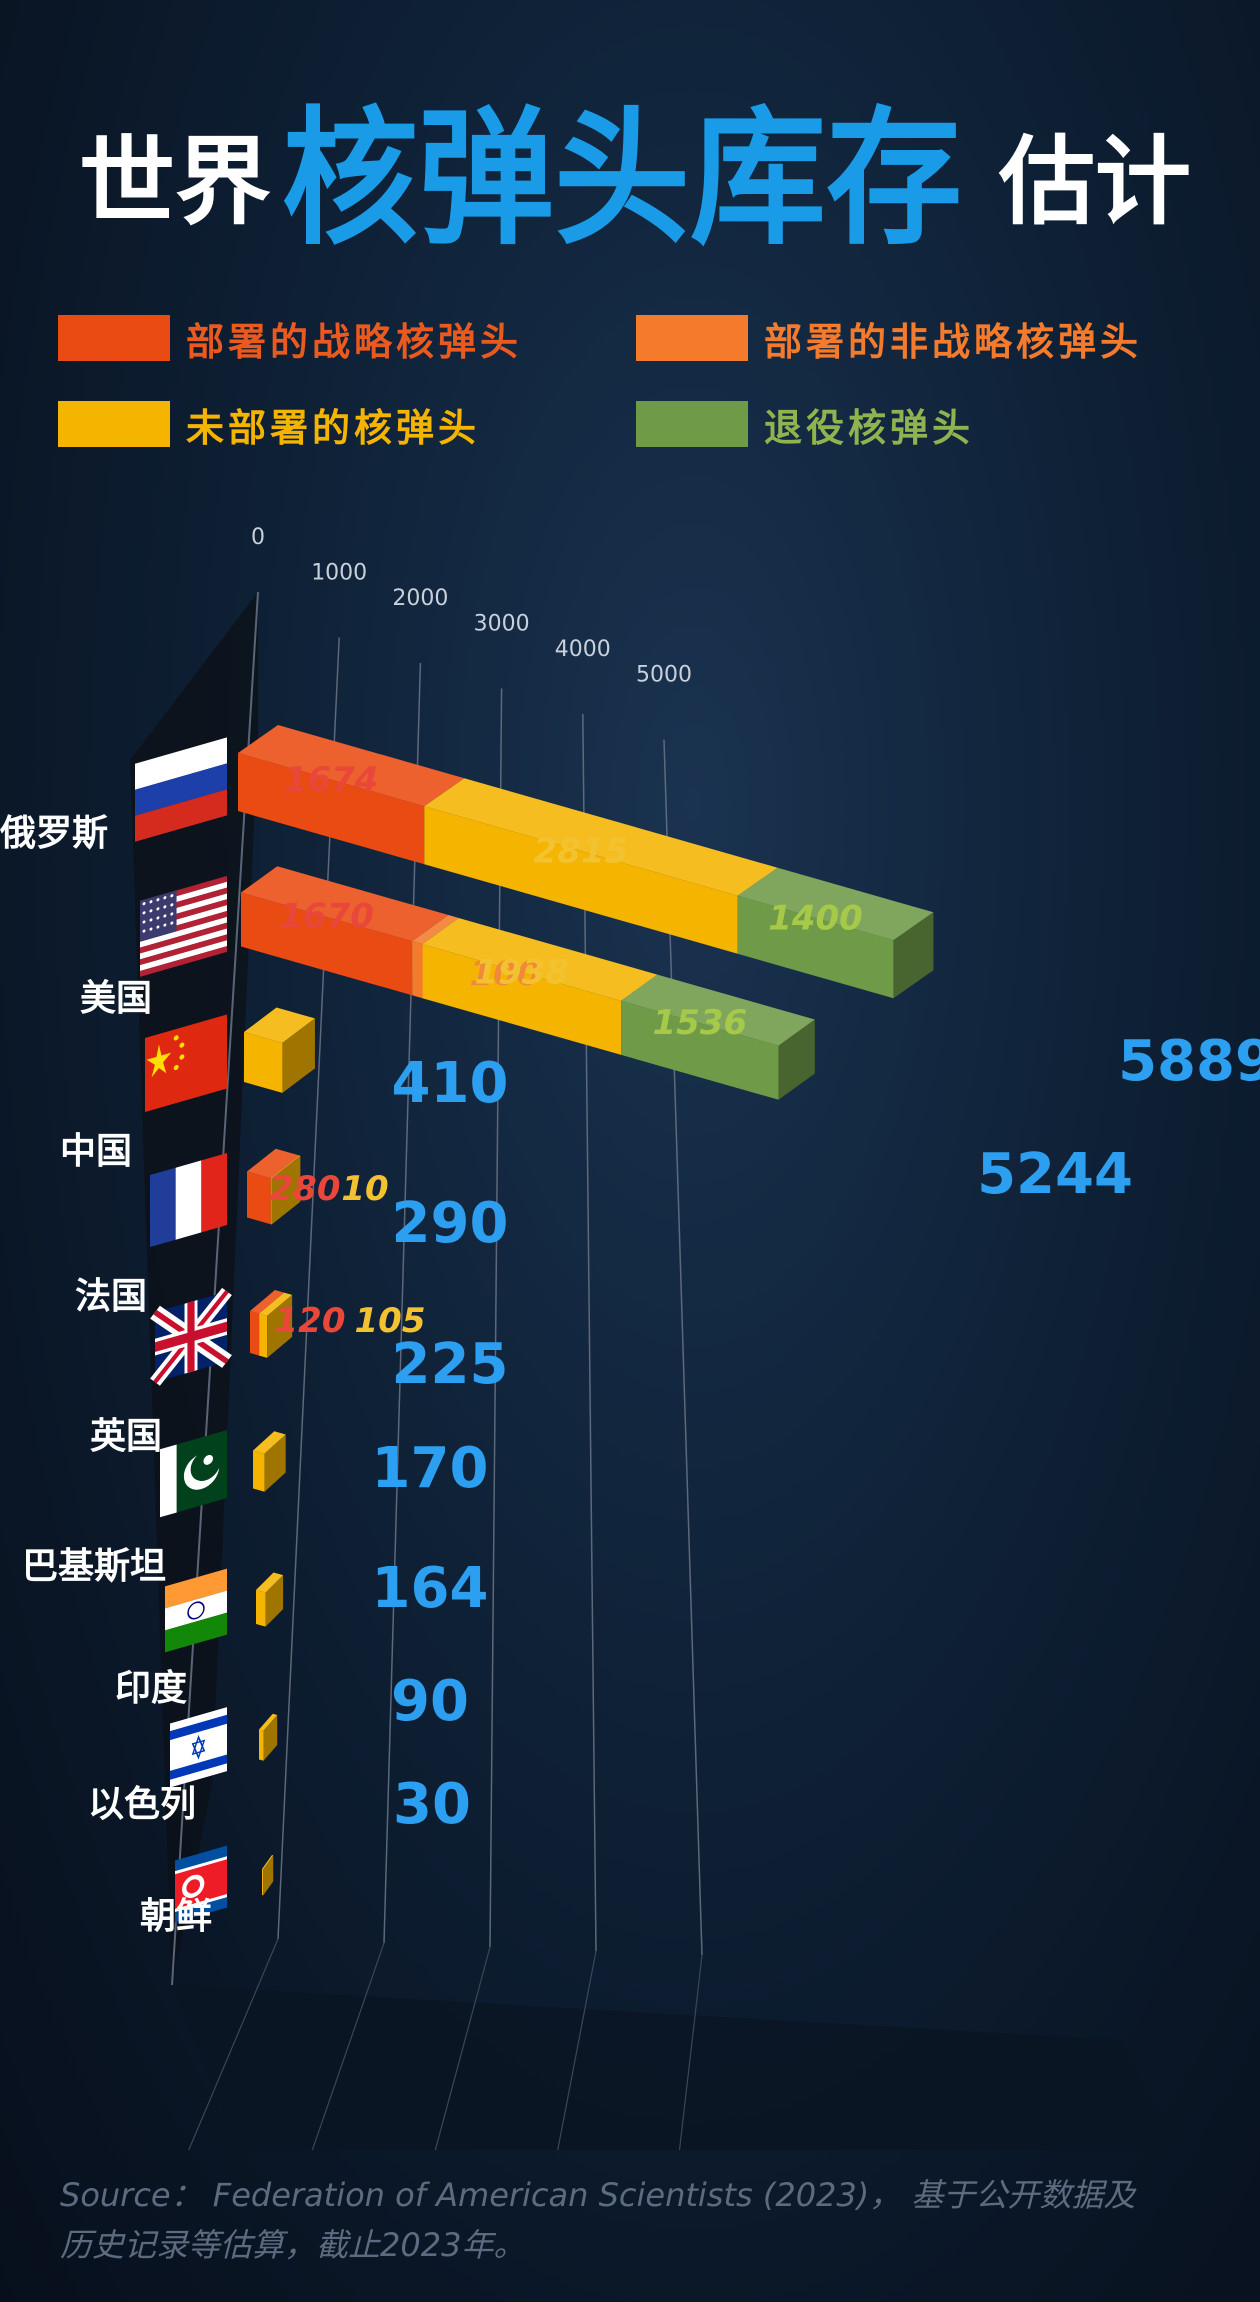  I want to click on legend-item-retired: 退役核弹头, so click(805, 424).